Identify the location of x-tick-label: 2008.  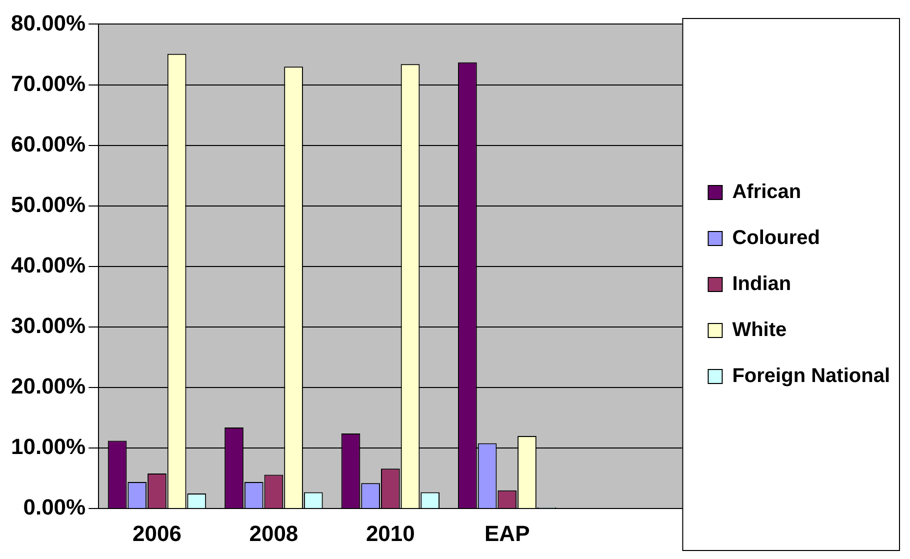
(273, 533).